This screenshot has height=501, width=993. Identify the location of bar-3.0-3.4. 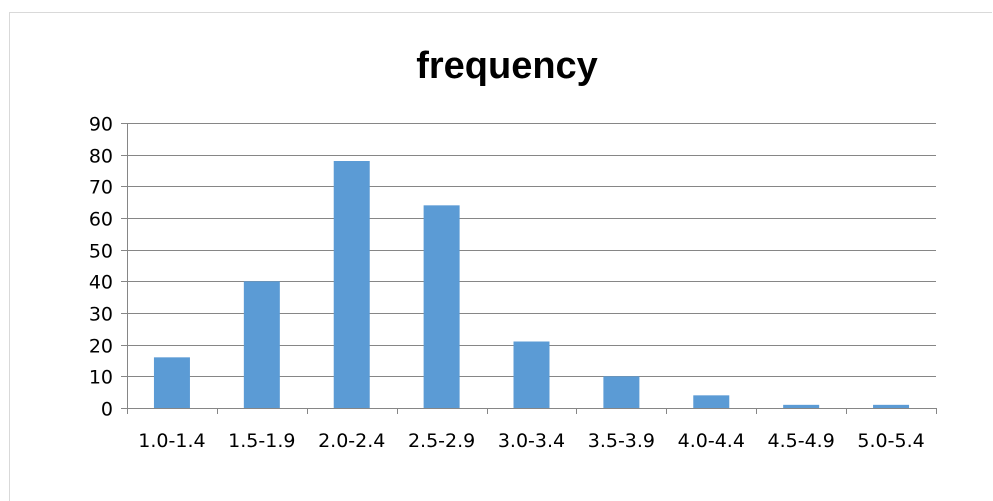
(531, 374).